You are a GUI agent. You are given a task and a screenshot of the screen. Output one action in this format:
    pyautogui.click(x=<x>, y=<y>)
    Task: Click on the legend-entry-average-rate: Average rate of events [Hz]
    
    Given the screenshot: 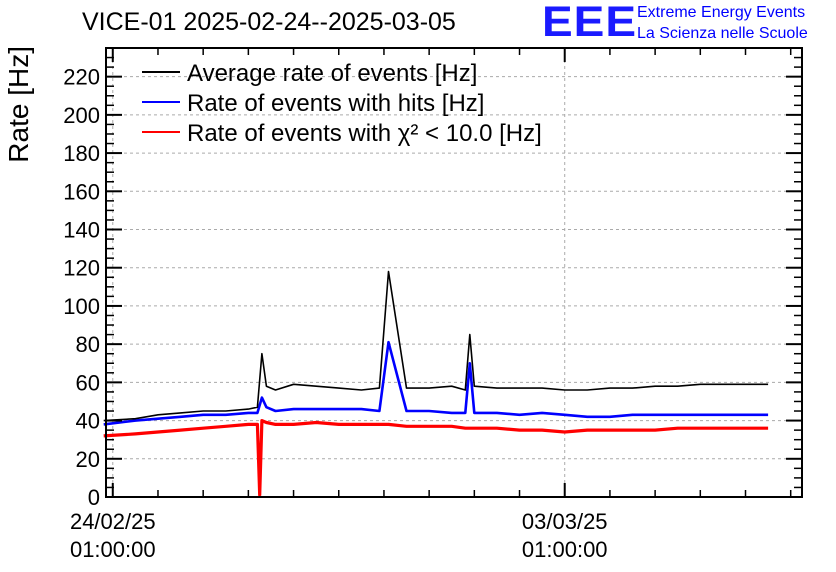 What is the action you would take?
    pyautogui.click(x=332, y=73)
    